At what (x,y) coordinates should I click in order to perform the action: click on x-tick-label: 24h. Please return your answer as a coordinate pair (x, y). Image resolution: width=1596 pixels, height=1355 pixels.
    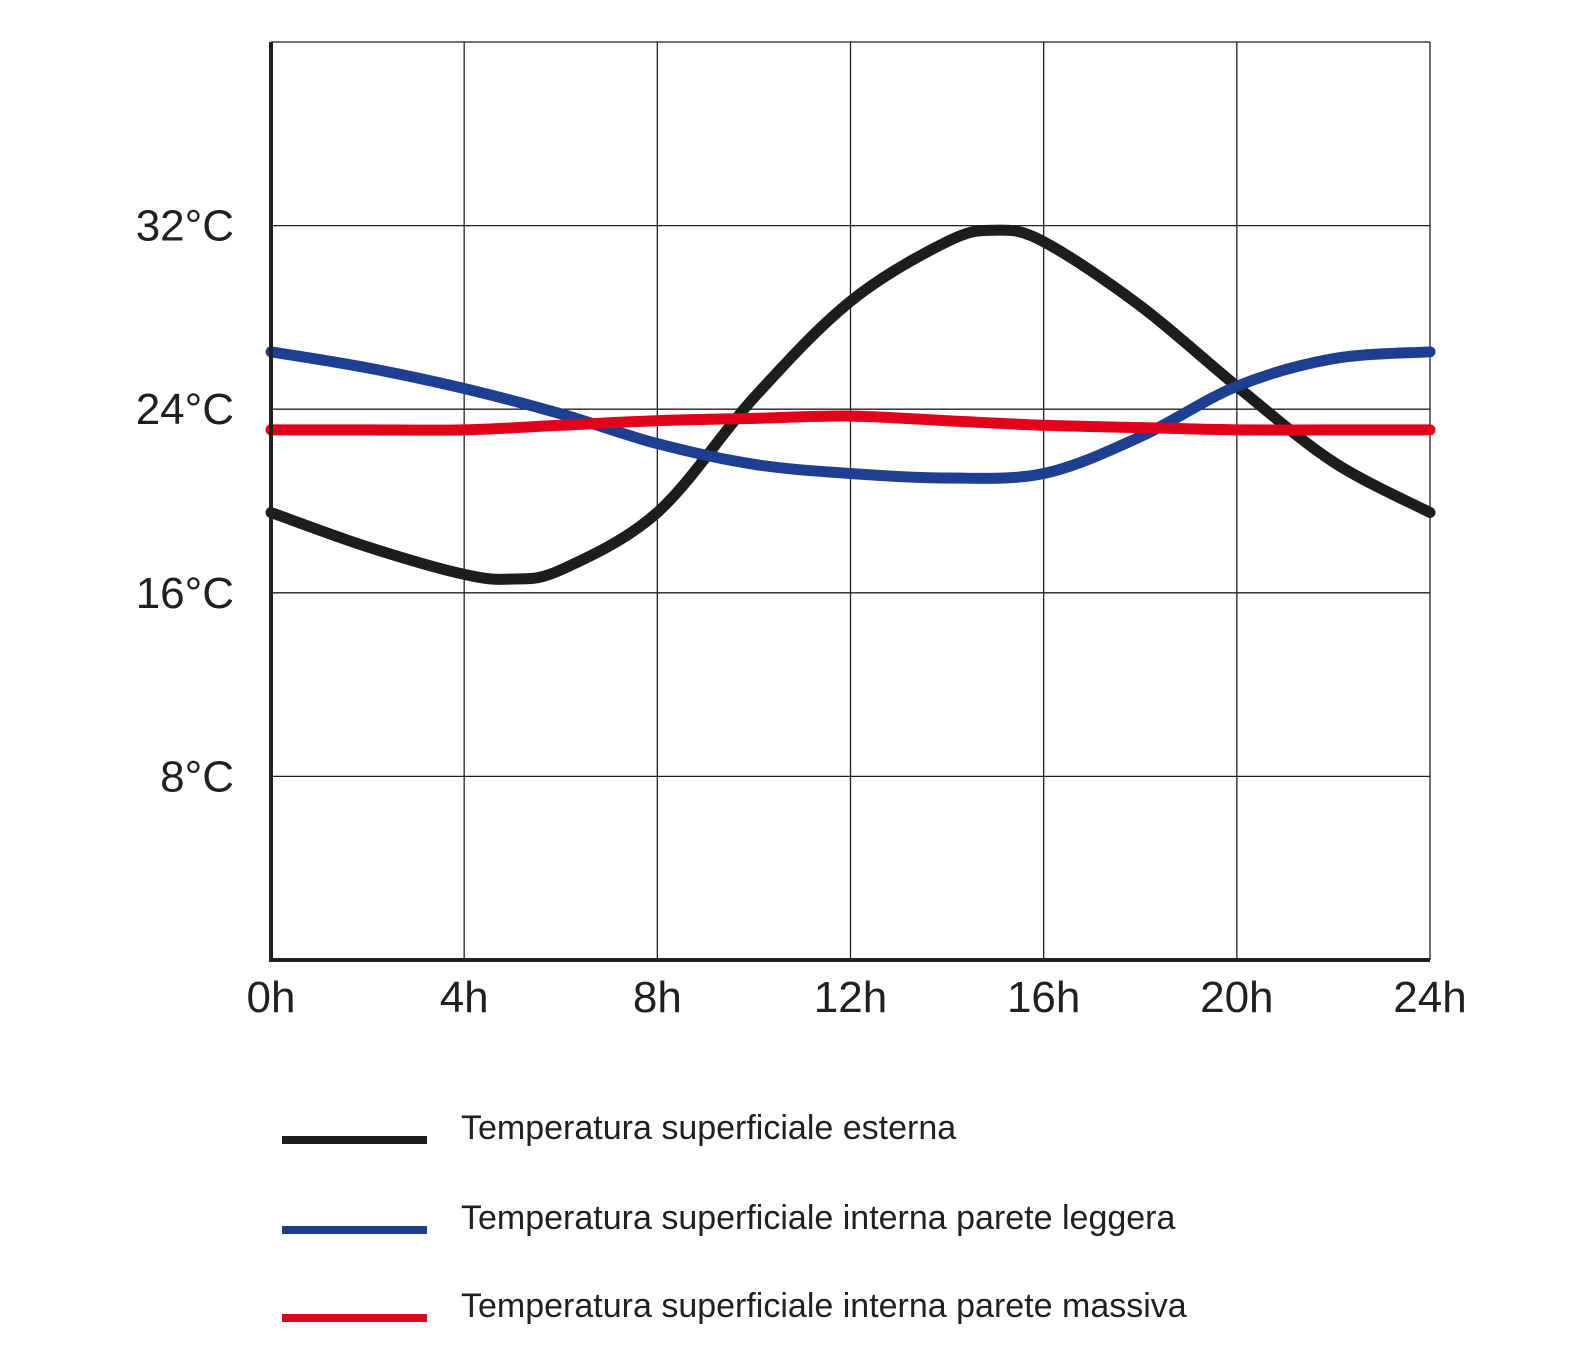
    Looking at the image, I should click on (1429, 997).